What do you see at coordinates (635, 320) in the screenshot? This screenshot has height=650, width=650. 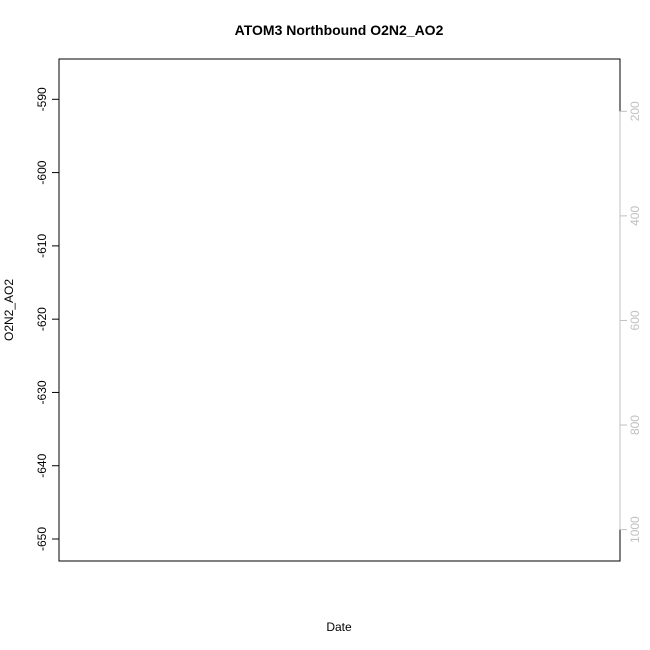 I see `secondary-tick-label: 600` at bounding box center [635, 320].